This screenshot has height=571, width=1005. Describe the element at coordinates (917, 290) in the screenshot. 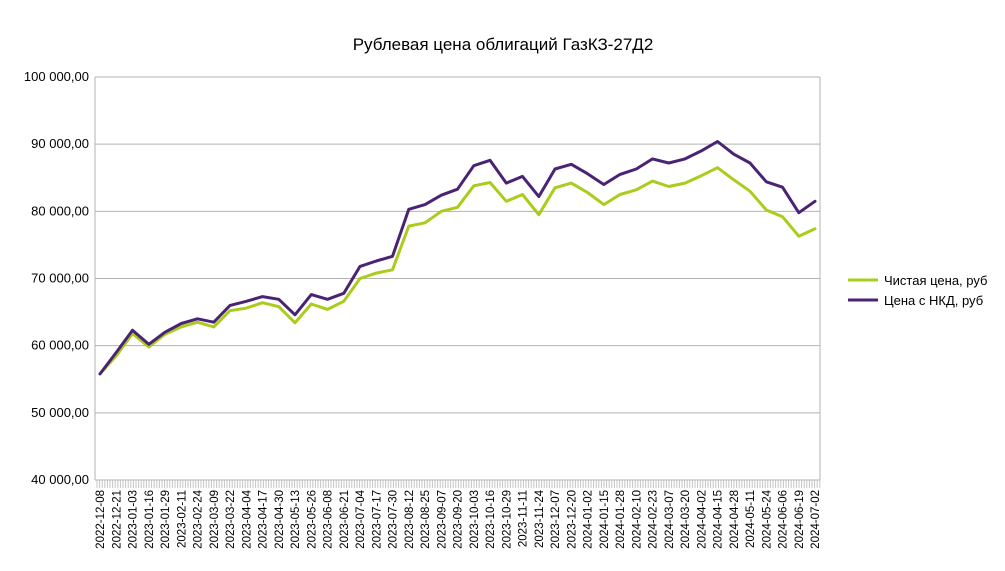

I see `legend: Чистая цена, руб Цена с НКД, руб` at that location.